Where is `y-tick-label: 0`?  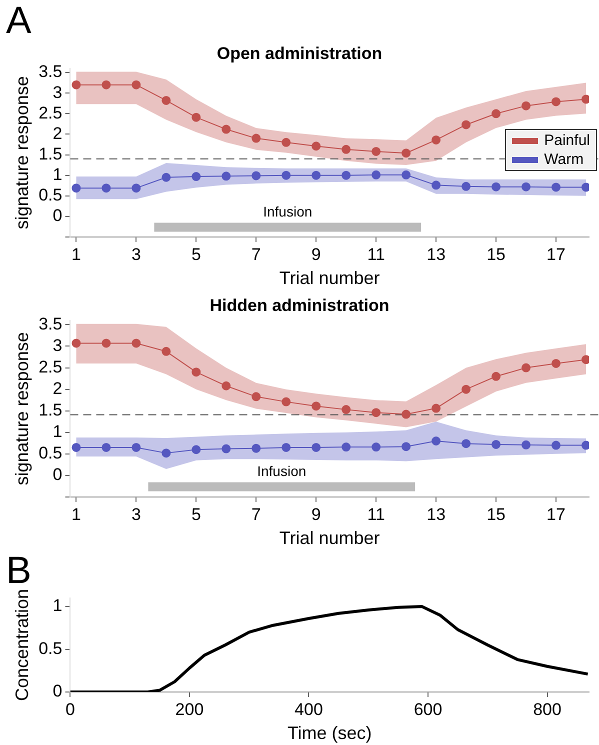 y-tick-label: 0 is located at coordinates (57, 474).